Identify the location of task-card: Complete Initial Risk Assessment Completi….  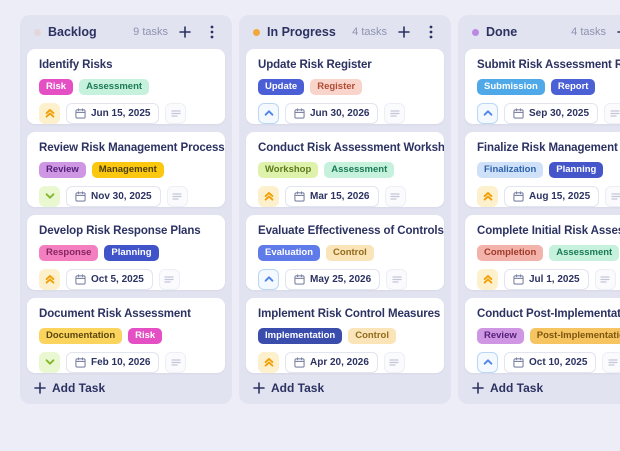
(542, 252).